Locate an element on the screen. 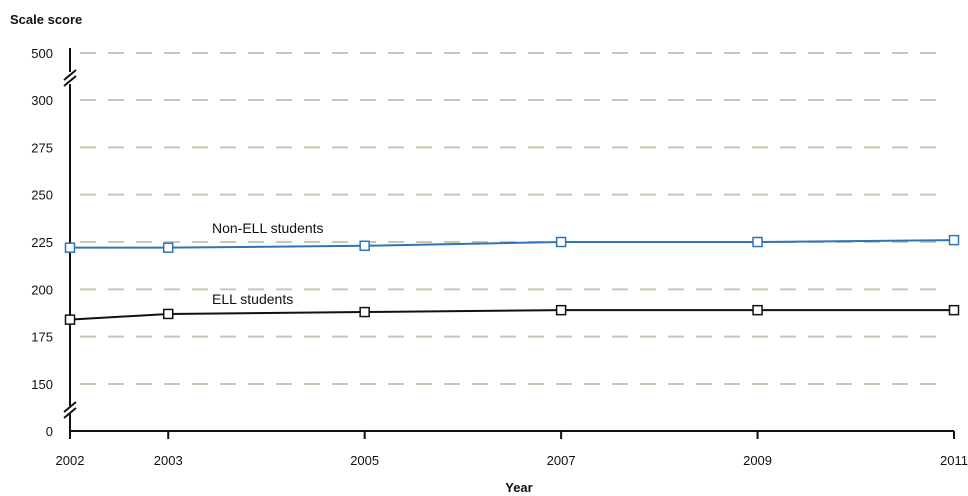 Image resolution: width=968 pixels, height=496 pixels. y-tick-label: 0 is located at coordinates (49, 431).